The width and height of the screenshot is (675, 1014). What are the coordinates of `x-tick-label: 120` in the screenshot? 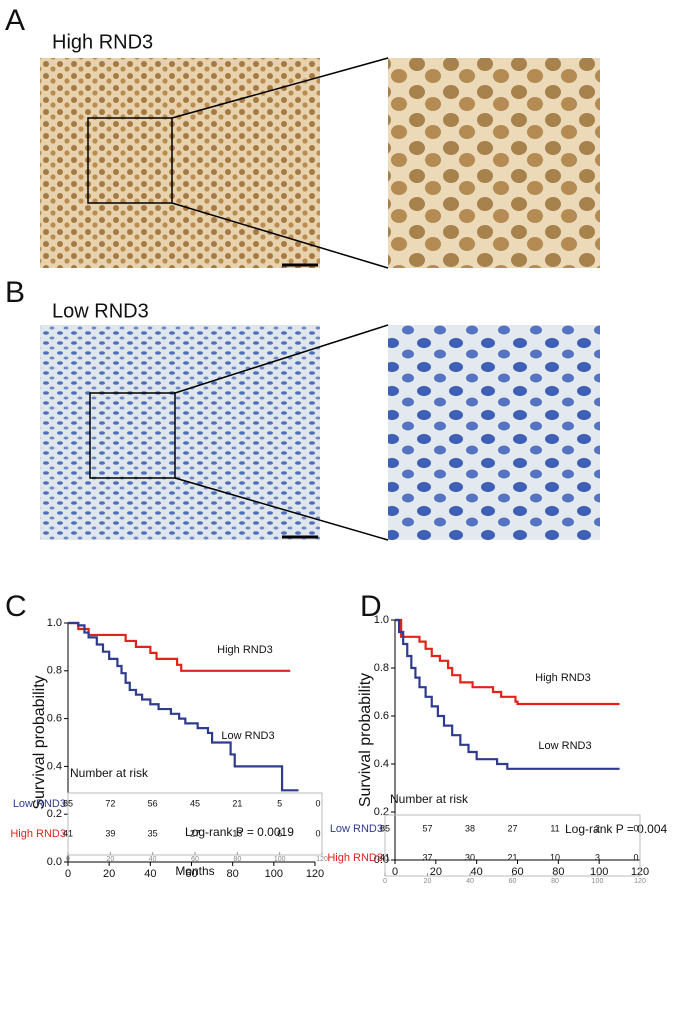 It's located at (315, 874).